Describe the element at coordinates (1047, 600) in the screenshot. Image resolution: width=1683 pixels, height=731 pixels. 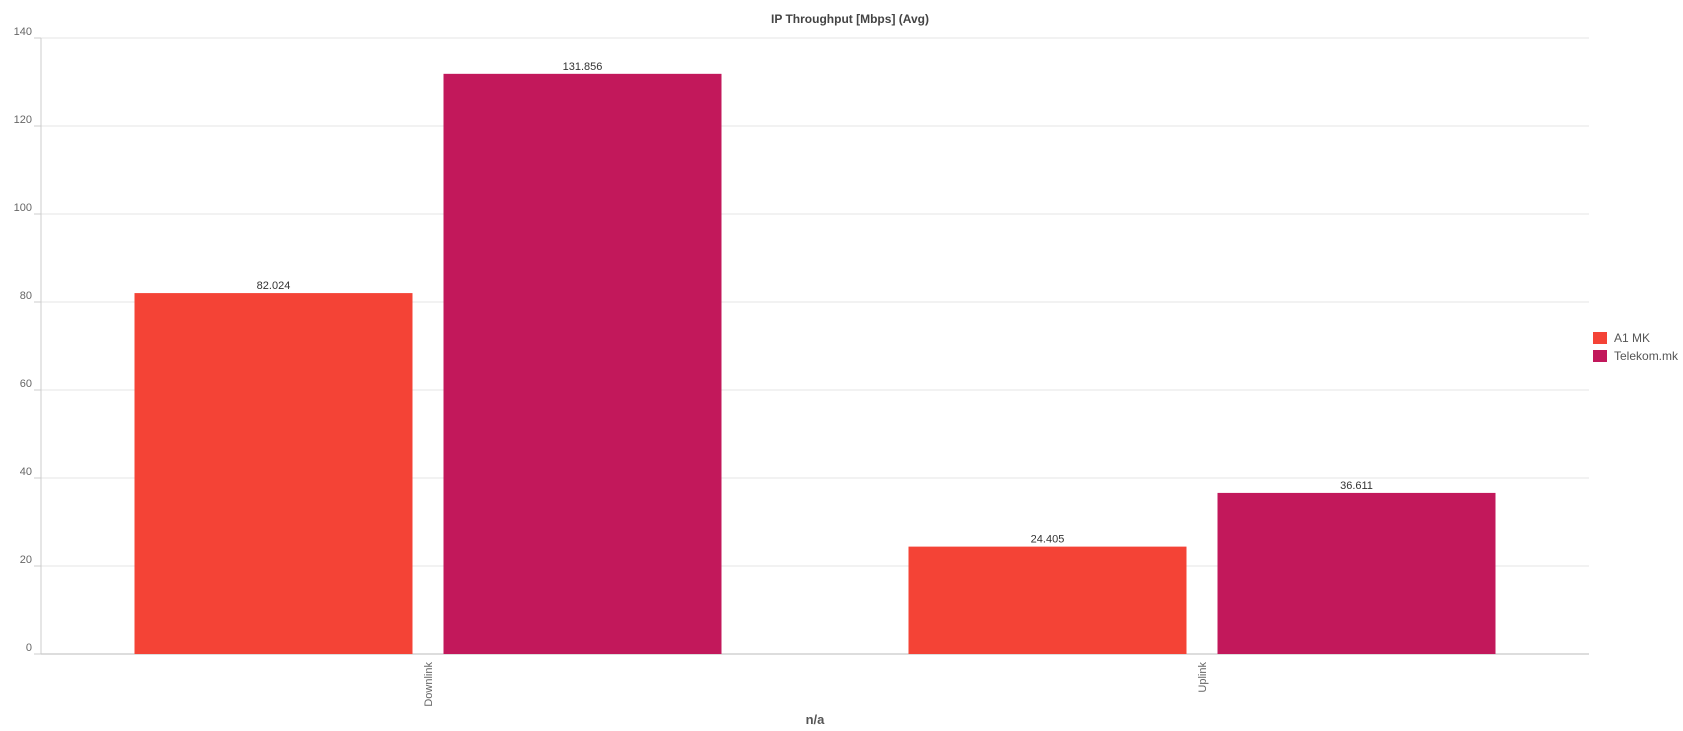
I see `bar-a1-mk-uplink` at that location.